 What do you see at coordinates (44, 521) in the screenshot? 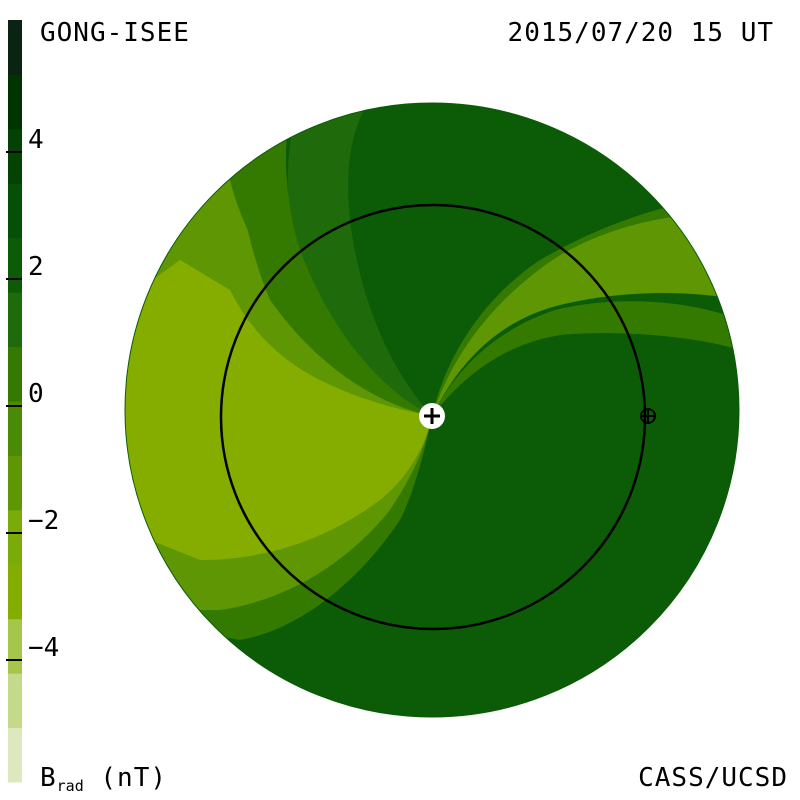
I see `colorbar-tick-label: −2` at bounding box center [44, 521].